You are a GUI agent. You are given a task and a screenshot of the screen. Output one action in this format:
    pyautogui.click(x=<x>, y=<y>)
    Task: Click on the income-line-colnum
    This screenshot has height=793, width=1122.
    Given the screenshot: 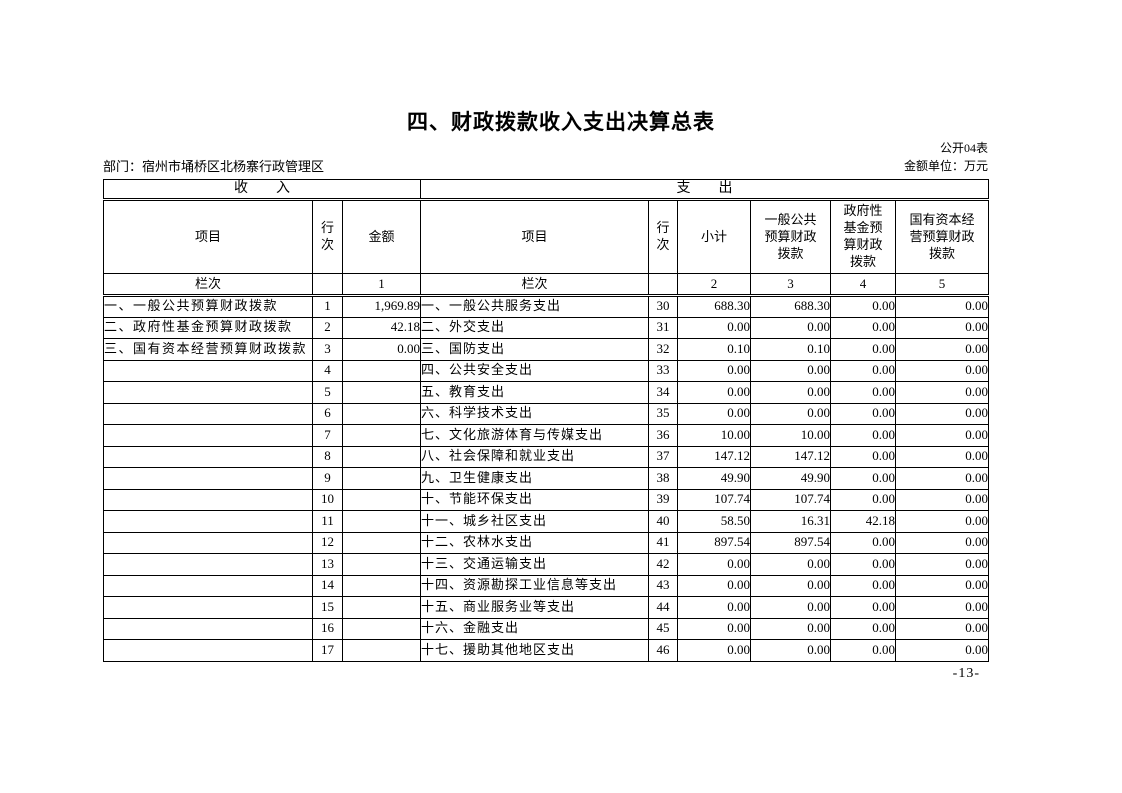 What is the action you would take?
    pyautogui.click(x=327, y=285)
    